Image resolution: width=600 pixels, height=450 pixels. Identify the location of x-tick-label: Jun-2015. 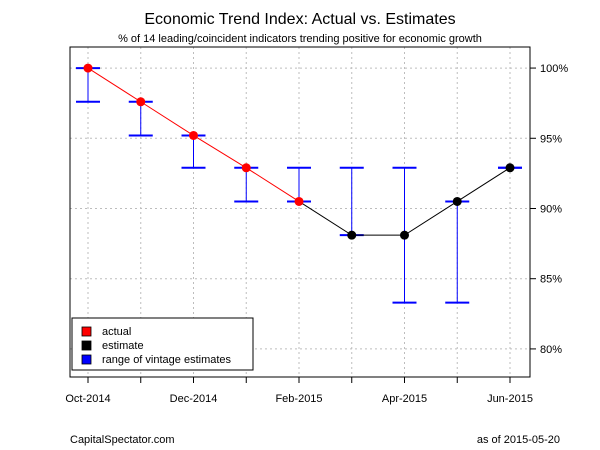
(510, 399).